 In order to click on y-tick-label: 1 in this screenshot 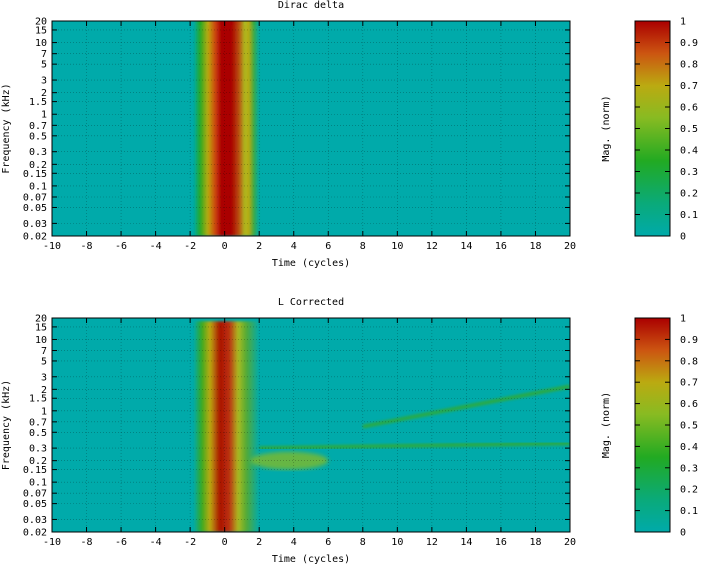, I will do `click(44, 411)`.